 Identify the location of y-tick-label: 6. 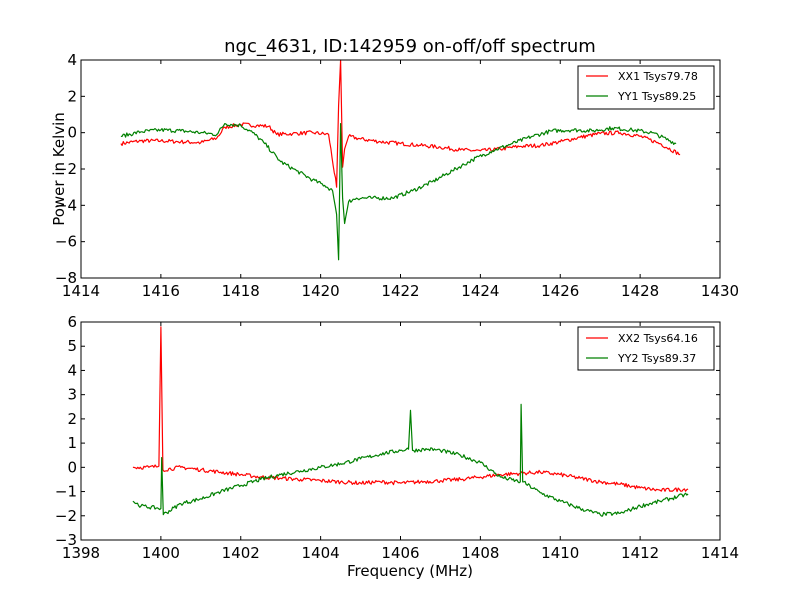
(72, 322).